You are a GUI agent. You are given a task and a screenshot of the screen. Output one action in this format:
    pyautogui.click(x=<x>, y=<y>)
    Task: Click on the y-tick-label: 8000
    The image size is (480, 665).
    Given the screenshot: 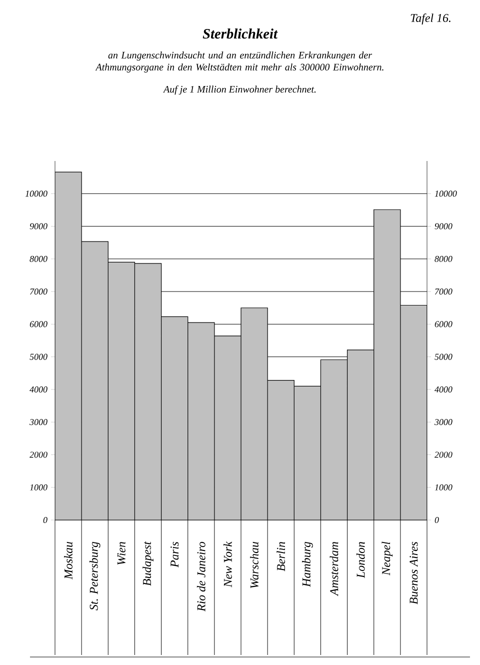 What is the action you would take?
    pyautogui.click(x=39, y=259)
    